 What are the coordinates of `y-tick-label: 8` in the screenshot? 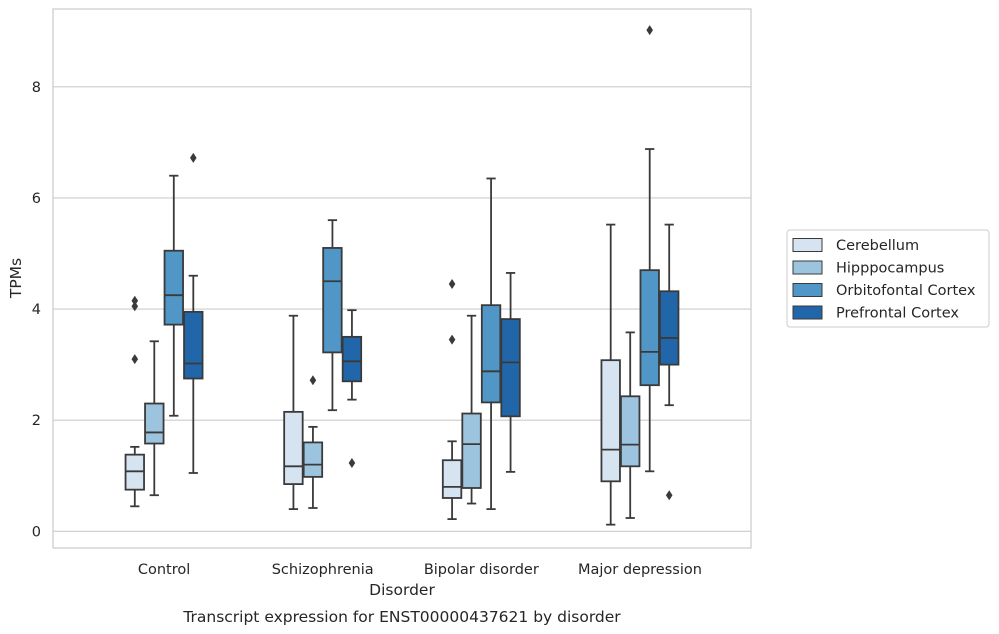 It's located at (36, 88).